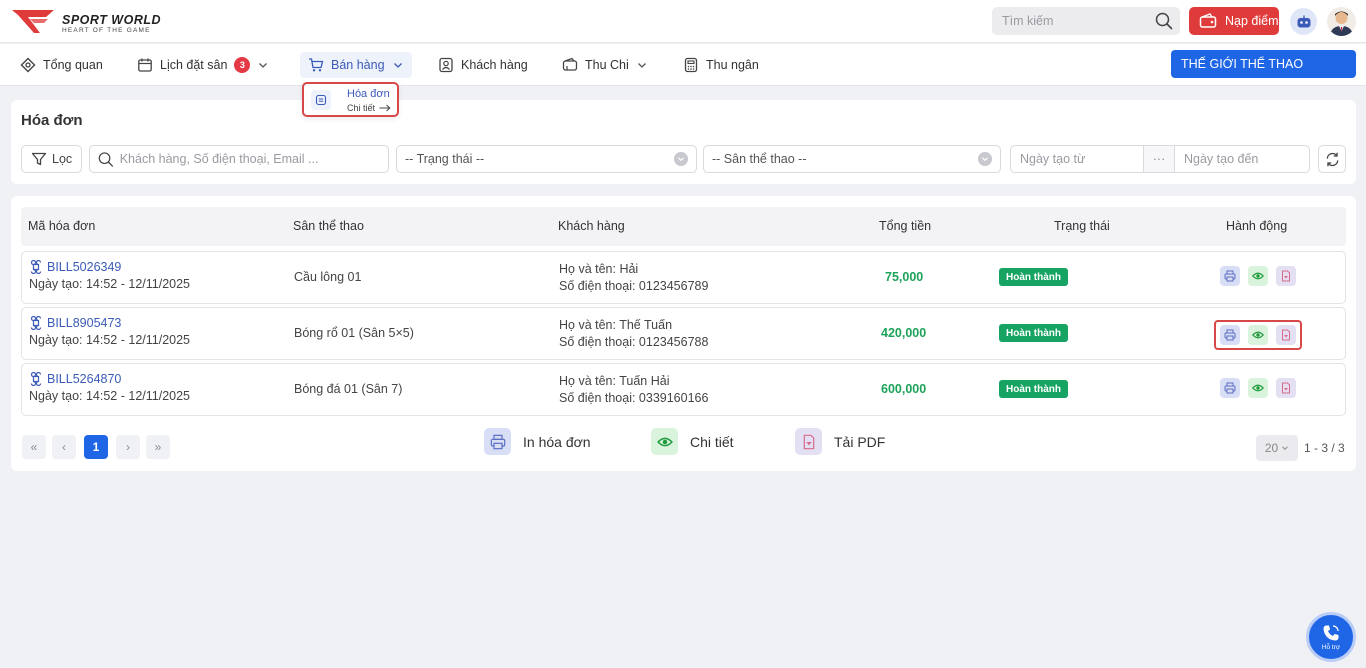 The image size is (1366, 668). I want to click on bill-code: BILL5264870, so click(84, 379).